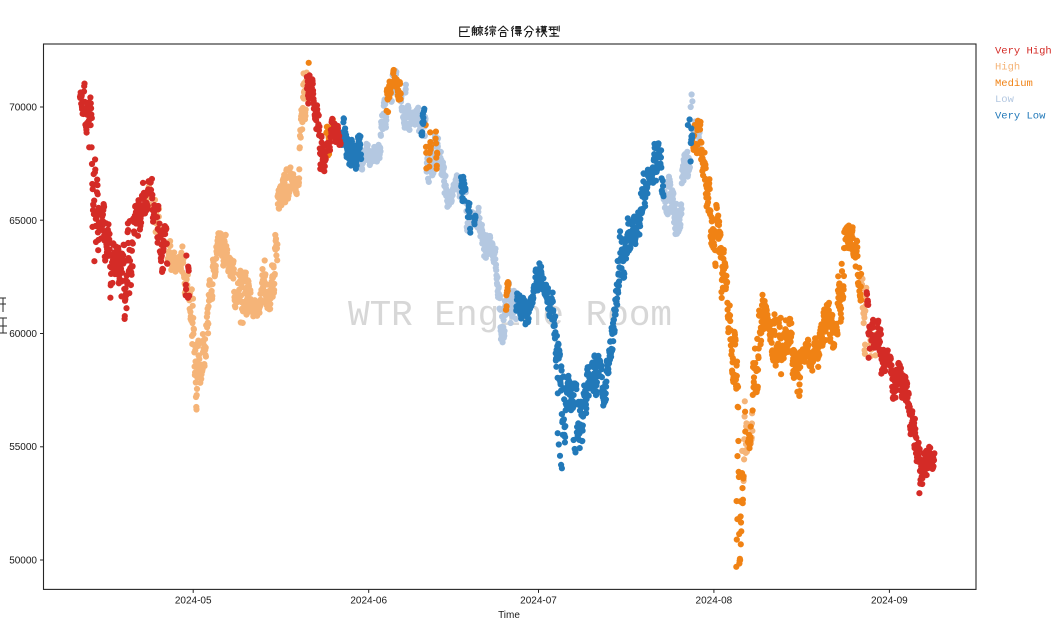 The height and width of the screenshot is (627, 1056). What do you see at coordinates (509, 615) in the screenshot?
I see `svg-text: Time` at bounding box center [509, 615].